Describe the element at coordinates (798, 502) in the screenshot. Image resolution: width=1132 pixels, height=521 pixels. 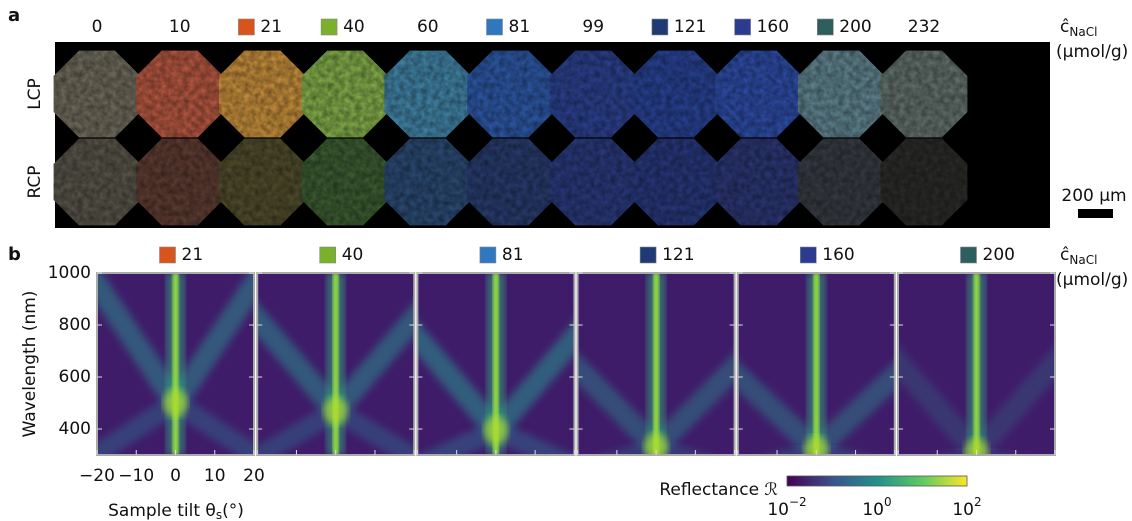
I see `colorbar-exponent: −2` at that location.